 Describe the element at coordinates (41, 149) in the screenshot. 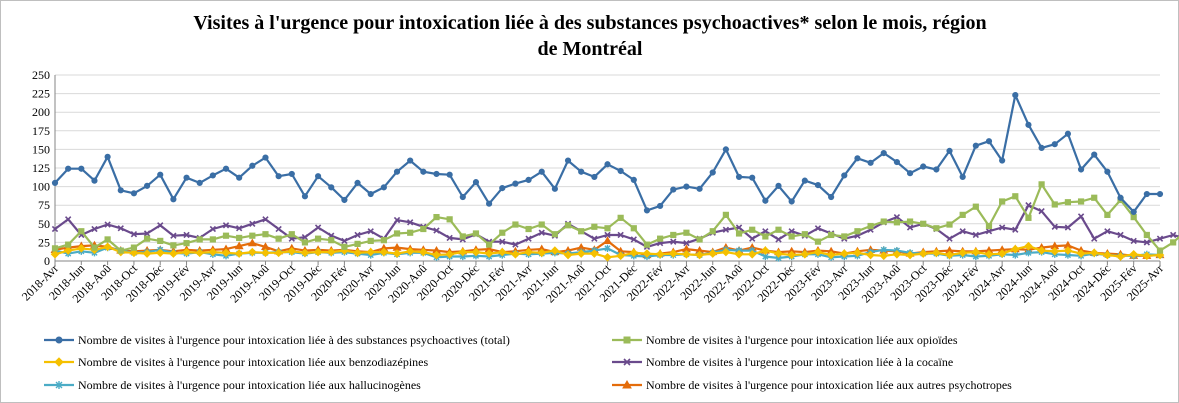

I see `y-tick-label: 150` at that location.